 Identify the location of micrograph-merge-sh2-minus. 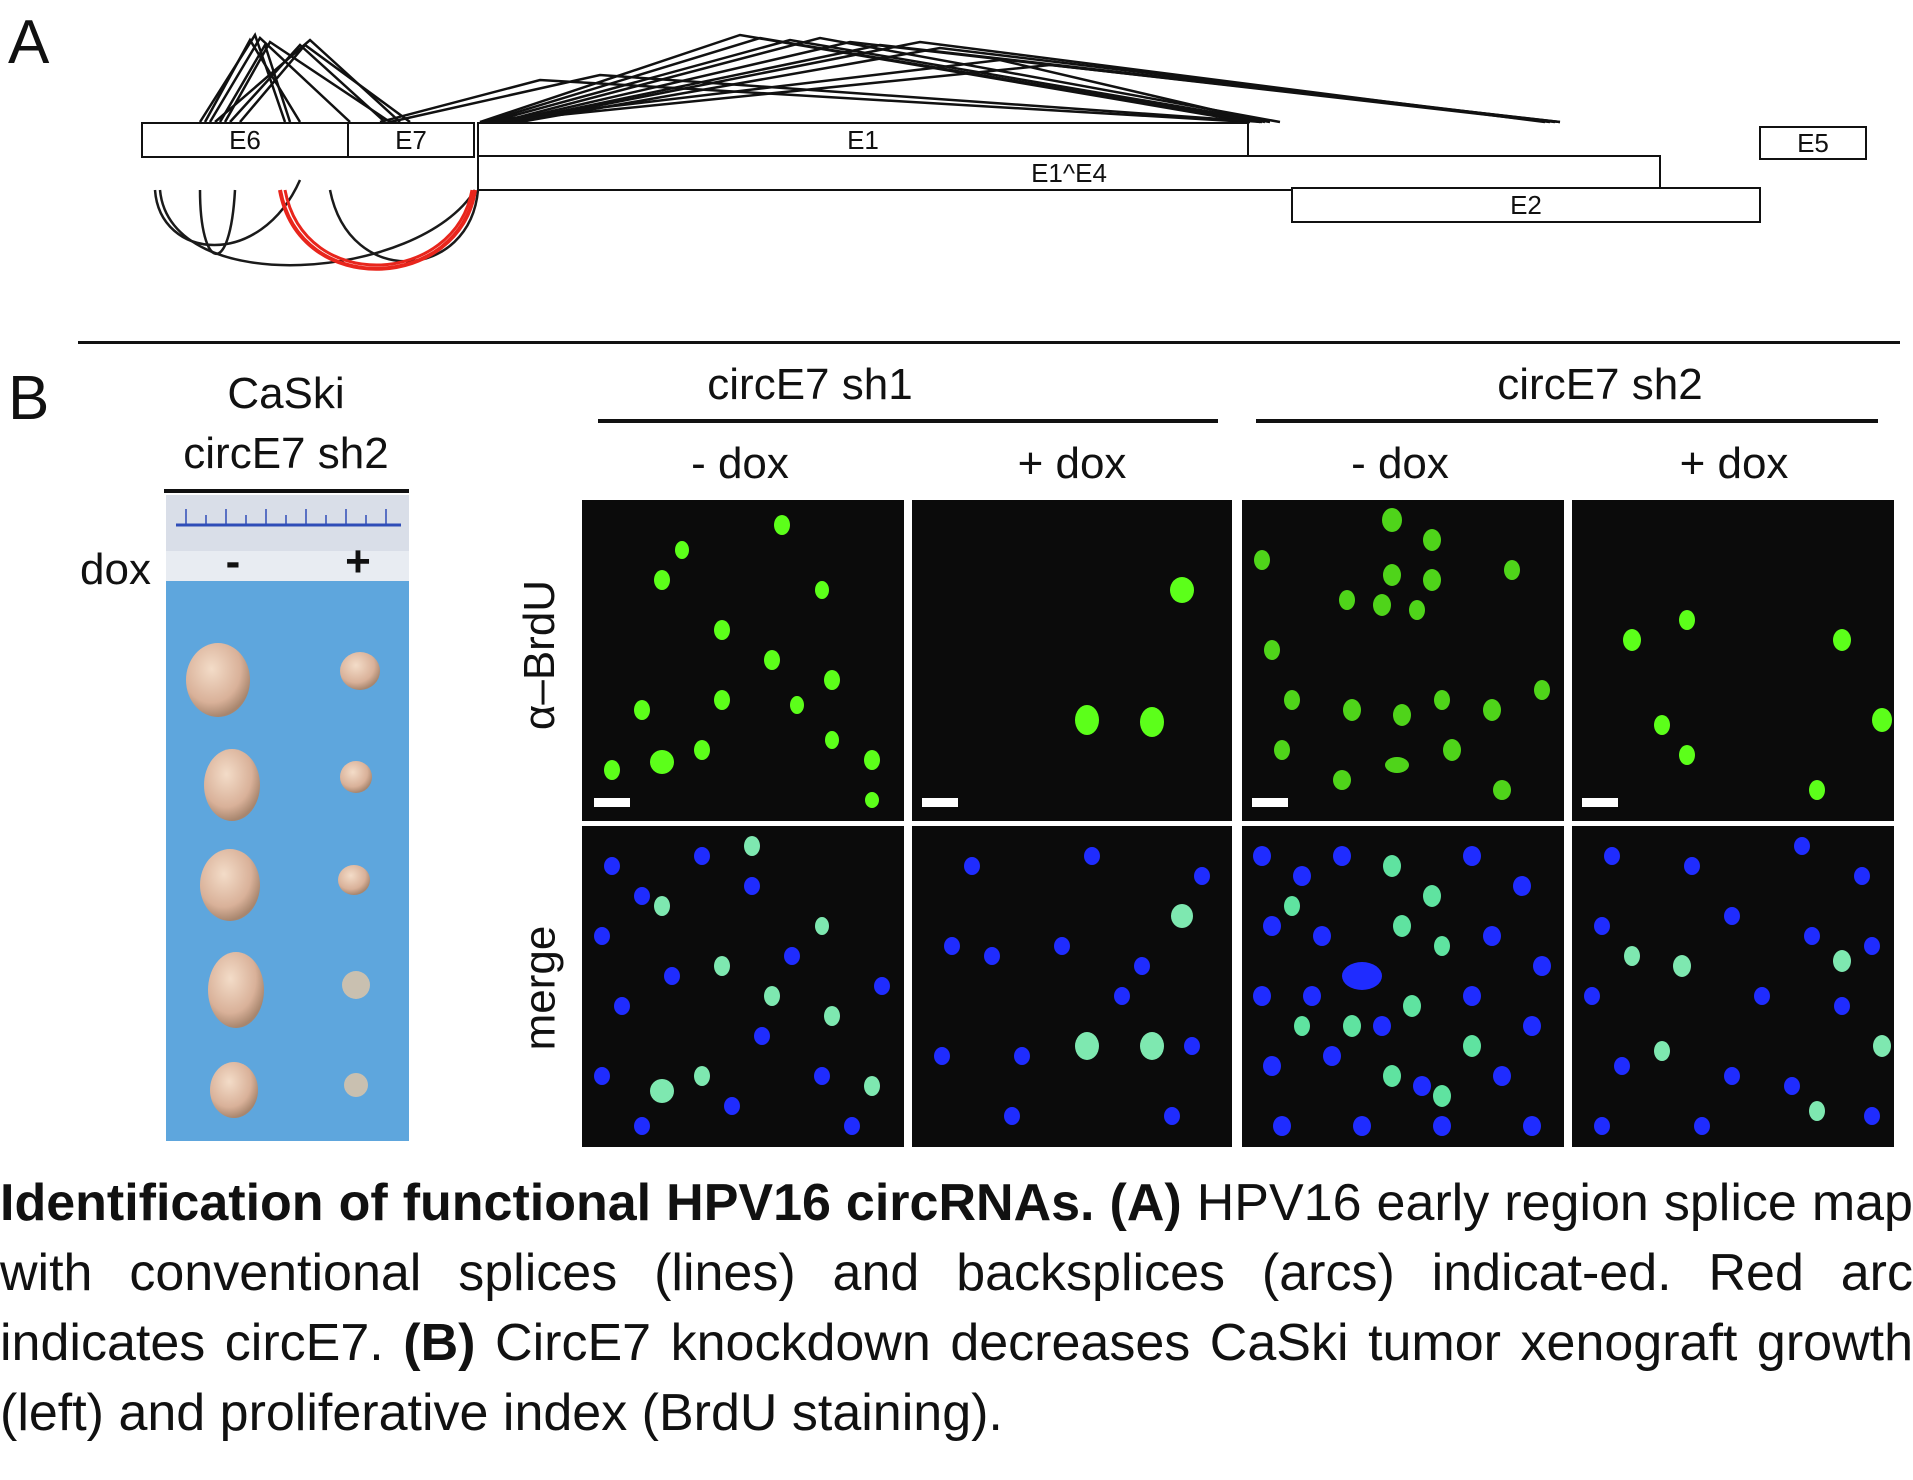
(1403, 986).